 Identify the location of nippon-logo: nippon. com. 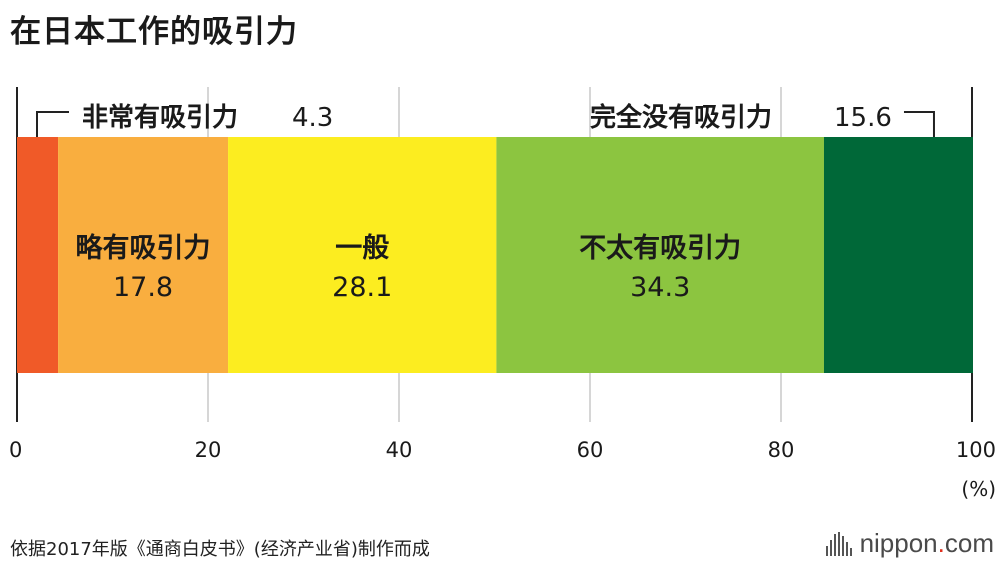
(909, 543).